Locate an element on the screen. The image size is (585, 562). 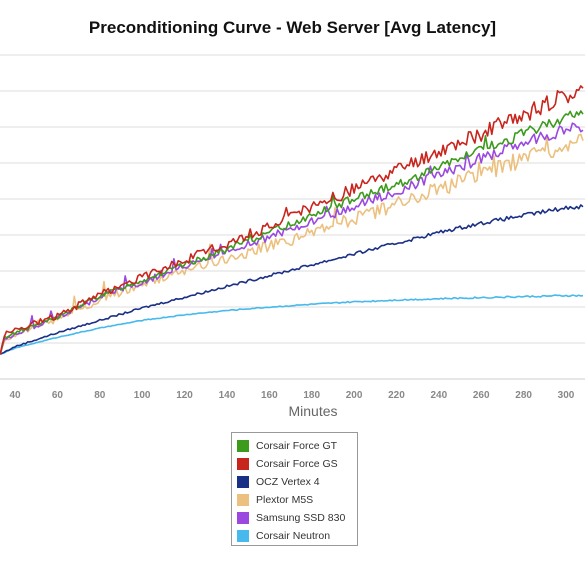
legend-item: Corsair Force GT is located at coordinates (297, 446).